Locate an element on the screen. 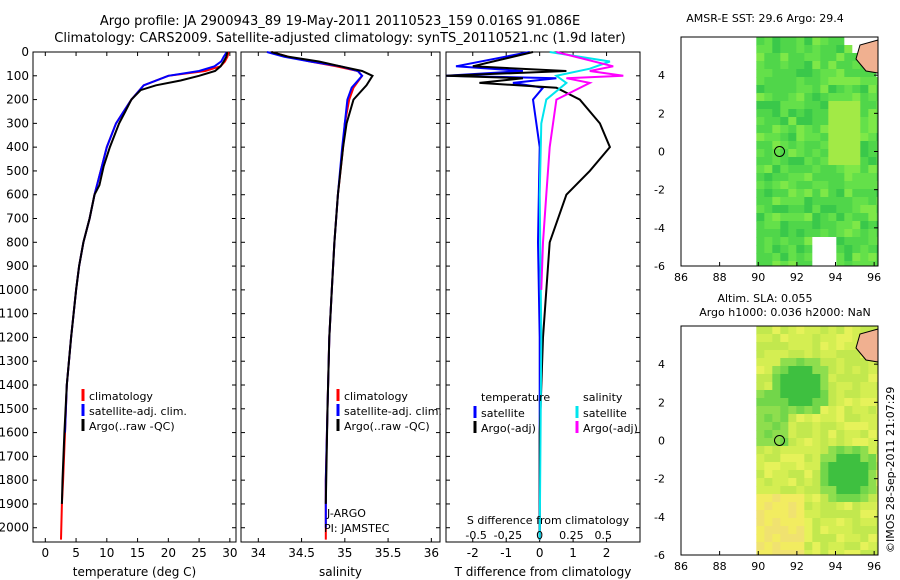 The width and height of the screenshot is (900, 580). y-tick-label: 800 is located at coordinates (17, 242).